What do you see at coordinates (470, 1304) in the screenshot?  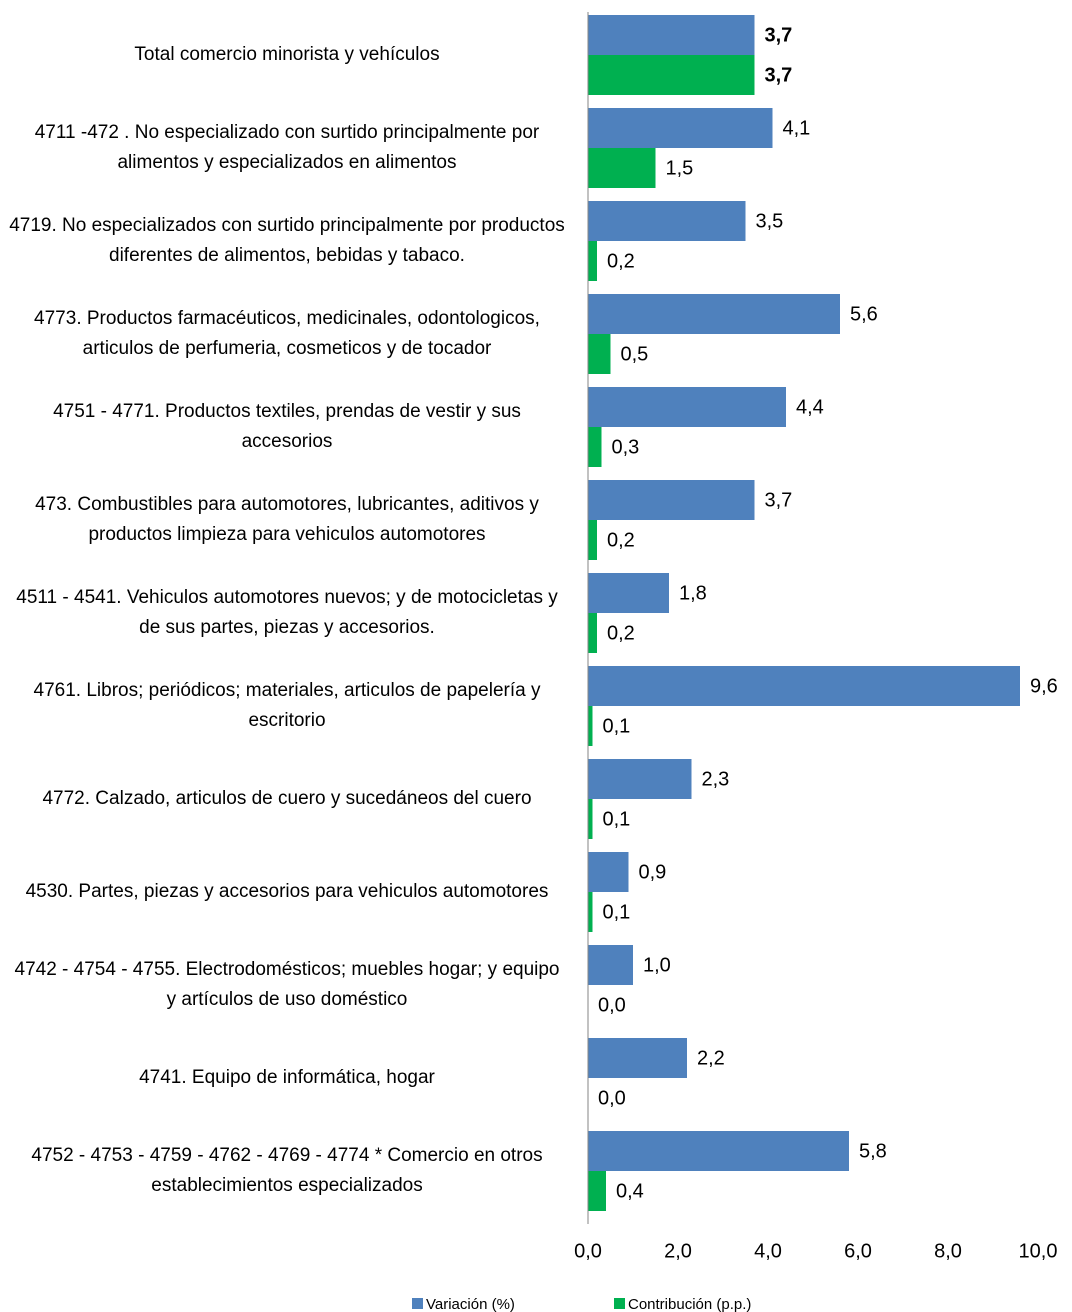 I see `legend-label: Variación (%)` at bounding box center [470, 1304].